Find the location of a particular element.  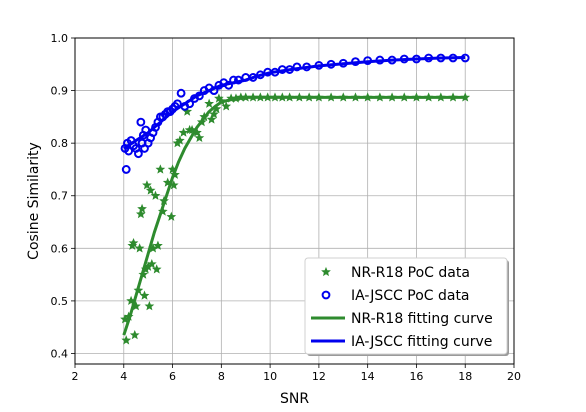

x-tick-label: 12 is located at coordinates (319, 376).